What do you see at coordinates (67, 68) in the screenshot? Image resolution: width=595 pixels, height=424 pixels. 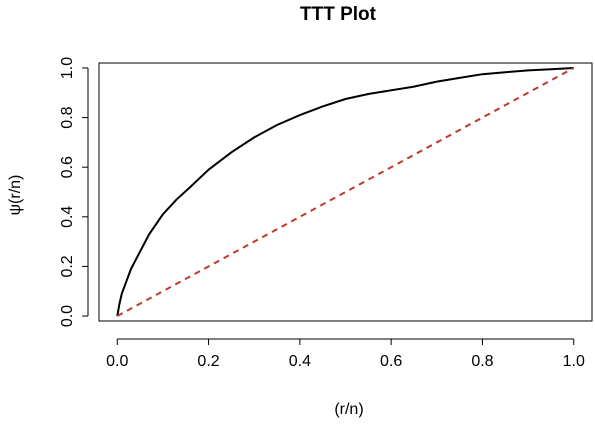 I see `y-tick-label: 1.0` at bounding box center [67, 68].